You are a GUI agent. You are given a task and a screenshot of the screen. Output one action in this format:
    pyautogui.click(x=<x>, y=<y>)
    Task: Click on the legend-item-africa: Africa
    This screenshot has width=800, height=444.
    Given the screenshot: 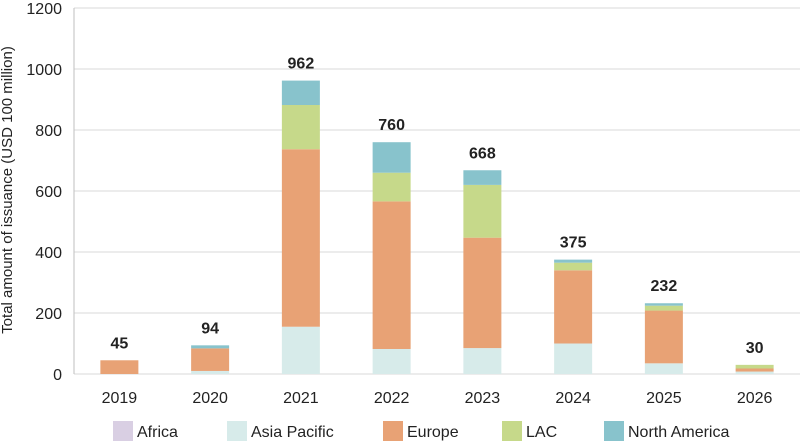 What is the action you would take?
    pyautogui.click(x=145, y=431)
    